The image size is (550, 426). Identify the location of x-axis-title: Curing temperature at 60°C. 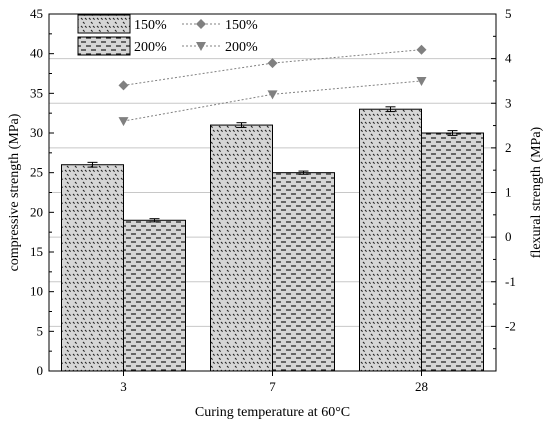
(272, 412).